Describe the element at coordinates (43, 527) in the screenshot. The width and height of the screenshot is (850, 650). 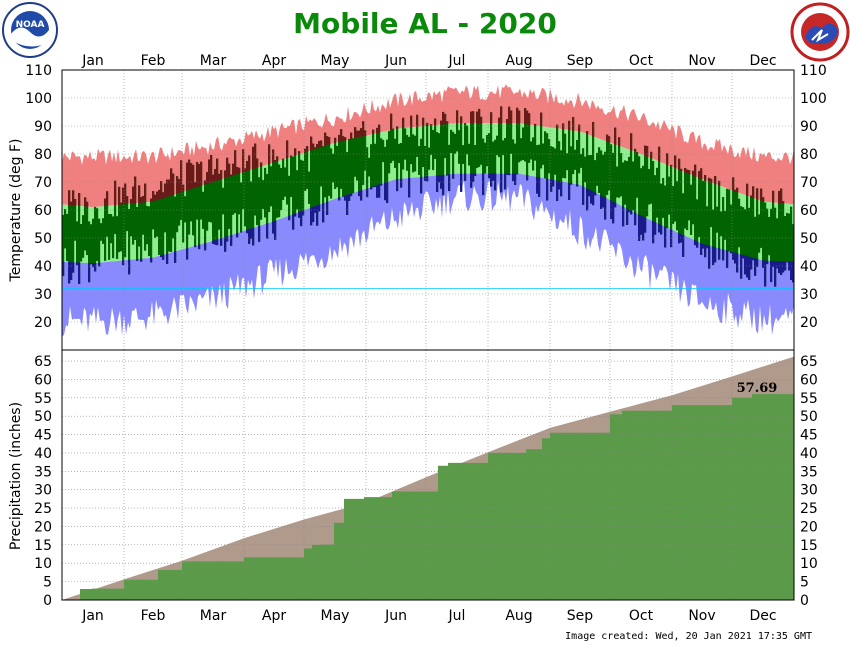
I see `precipitation-y-tick-left: 20` at that location.